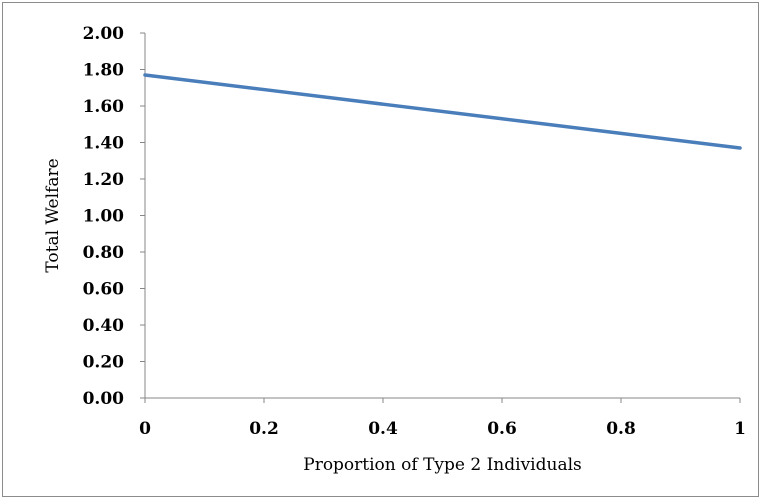 This screenshot has height=501, width=763. Describe the element at coordinates (442, 429) in the screenshot. I see `x-tick-labels: 0 0.2 0.4 0.6 0.8 1` at that location.